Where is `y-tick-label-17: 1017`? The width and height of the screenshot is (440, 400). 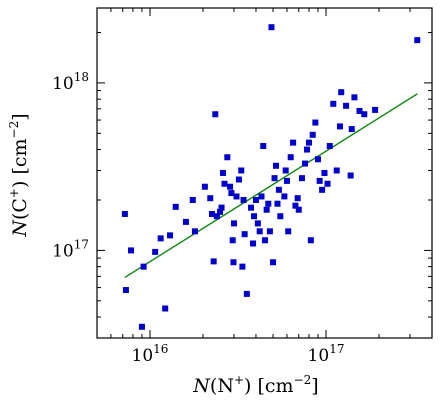 y-tick-label-17: 1017 is located at coordinates (70, 249).